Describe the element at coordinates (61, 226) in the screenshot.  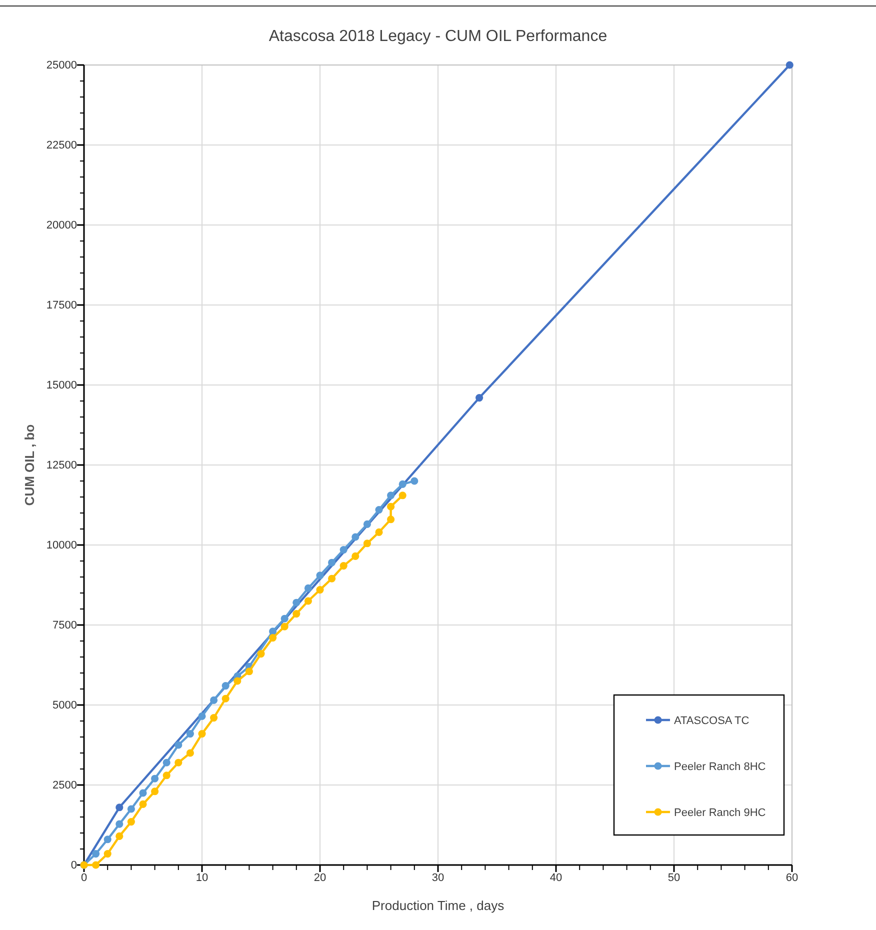
I see `y-tick-label: 20000` at that location.